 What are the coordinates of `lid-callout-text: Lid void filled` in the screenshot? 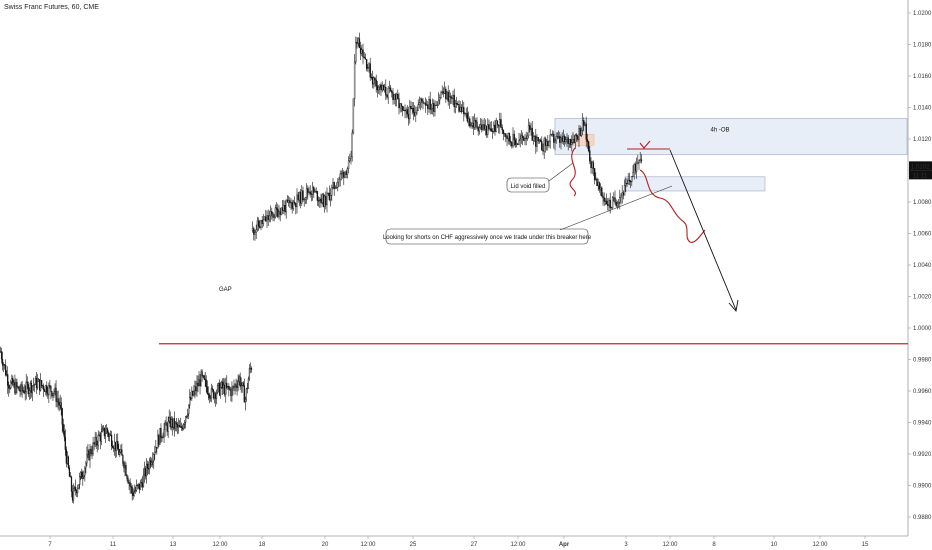 It's located at (528, 187).